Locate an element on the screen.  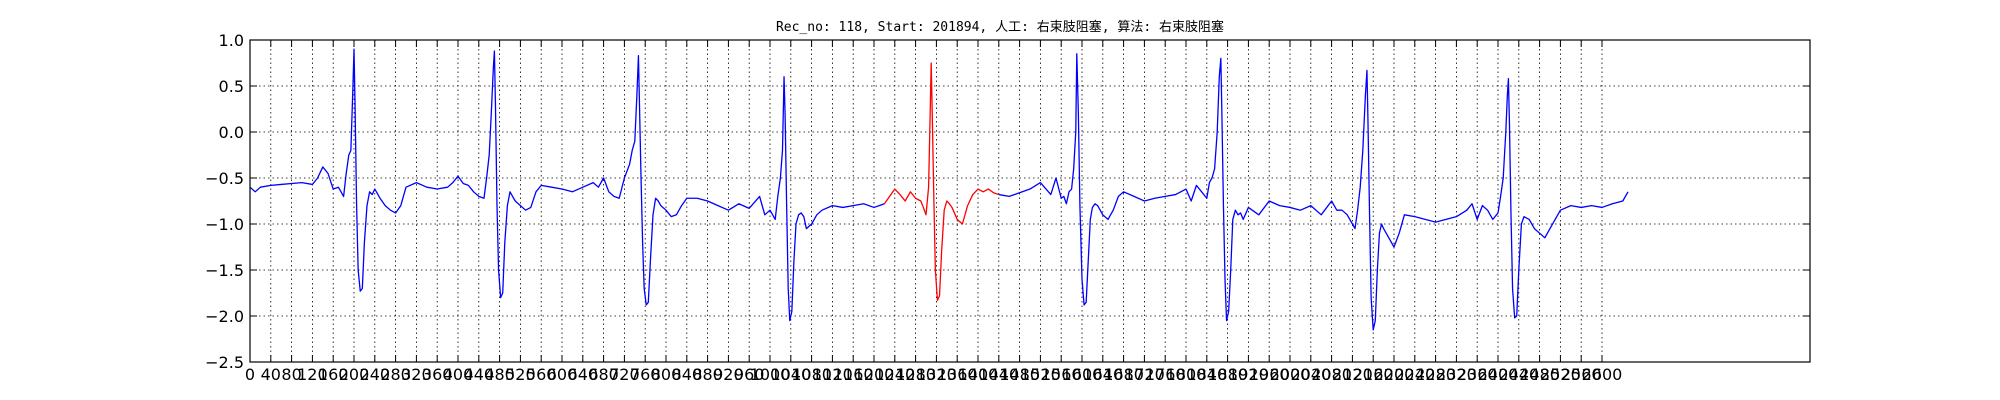
x-tick-label: 1560 is located at coordinates (1061, 374).